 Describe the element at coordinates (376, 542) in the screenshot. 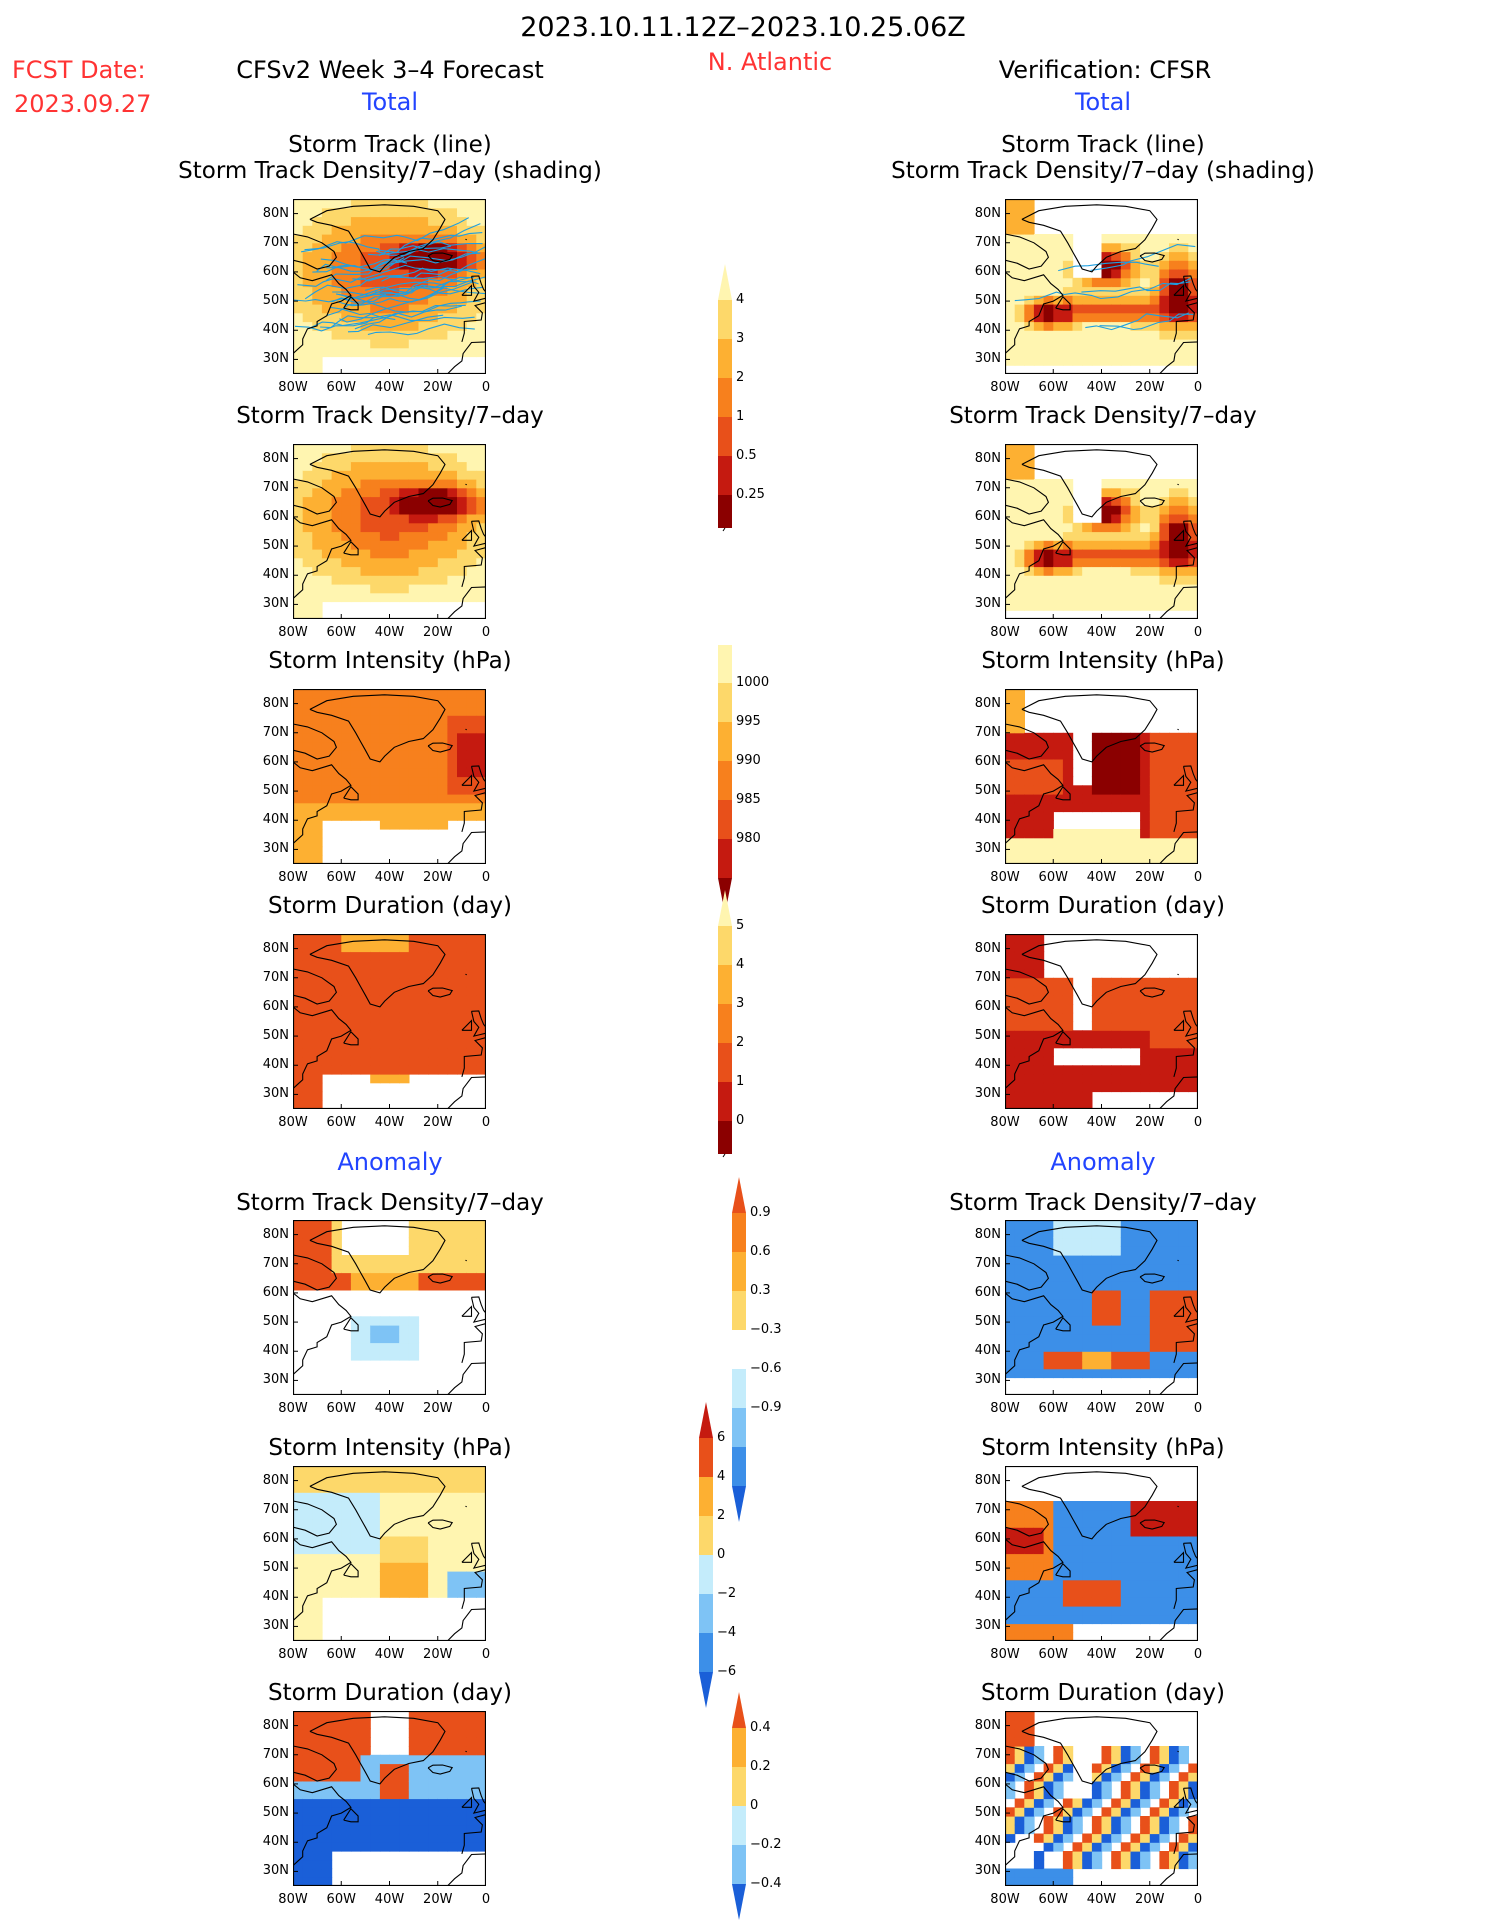

I see `map-fcst-track-density: 80N 70N 60N 50N 40N 30N 80W 60W 40W 20W 0` at that location.